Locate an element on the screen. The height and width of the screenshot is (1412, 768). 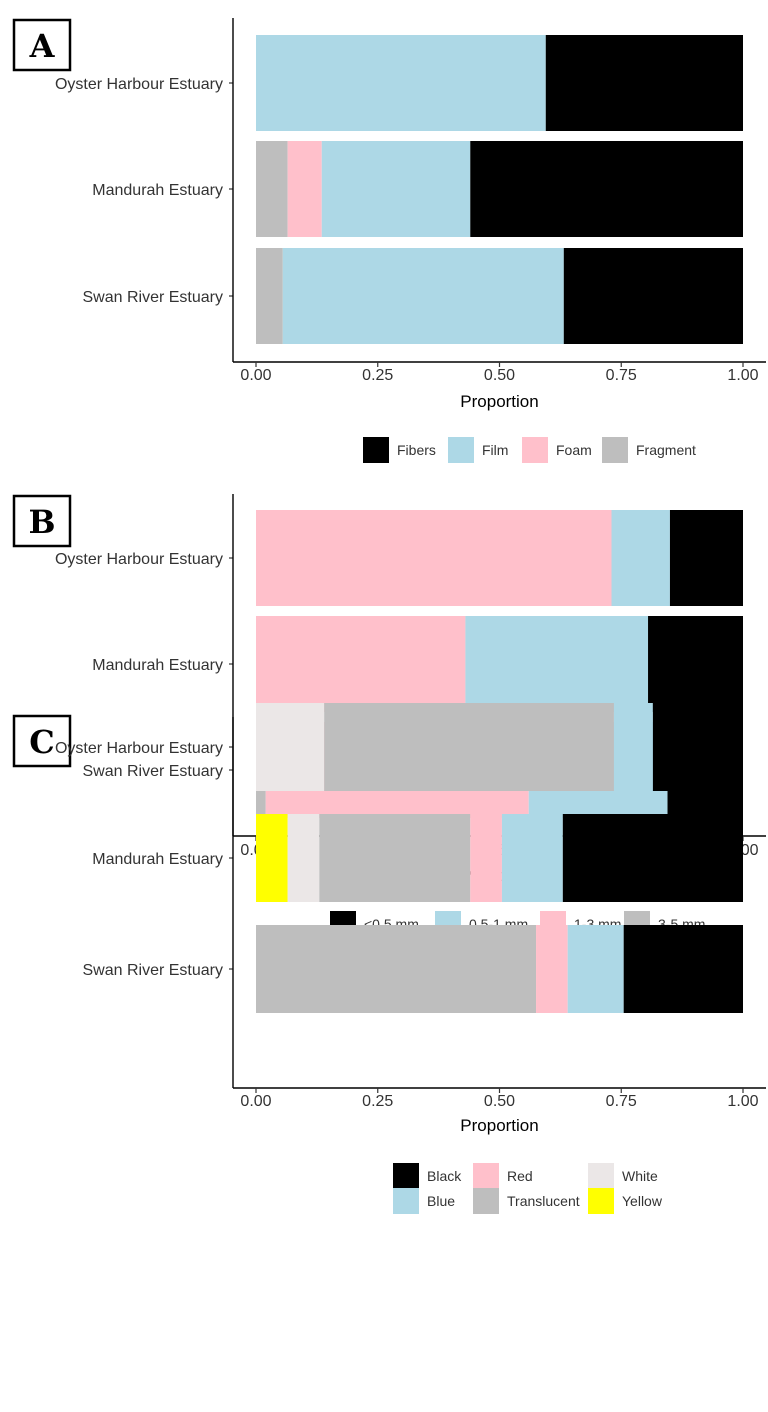
bar-swan-river-estuary-black is located at coordinates (683, 969).